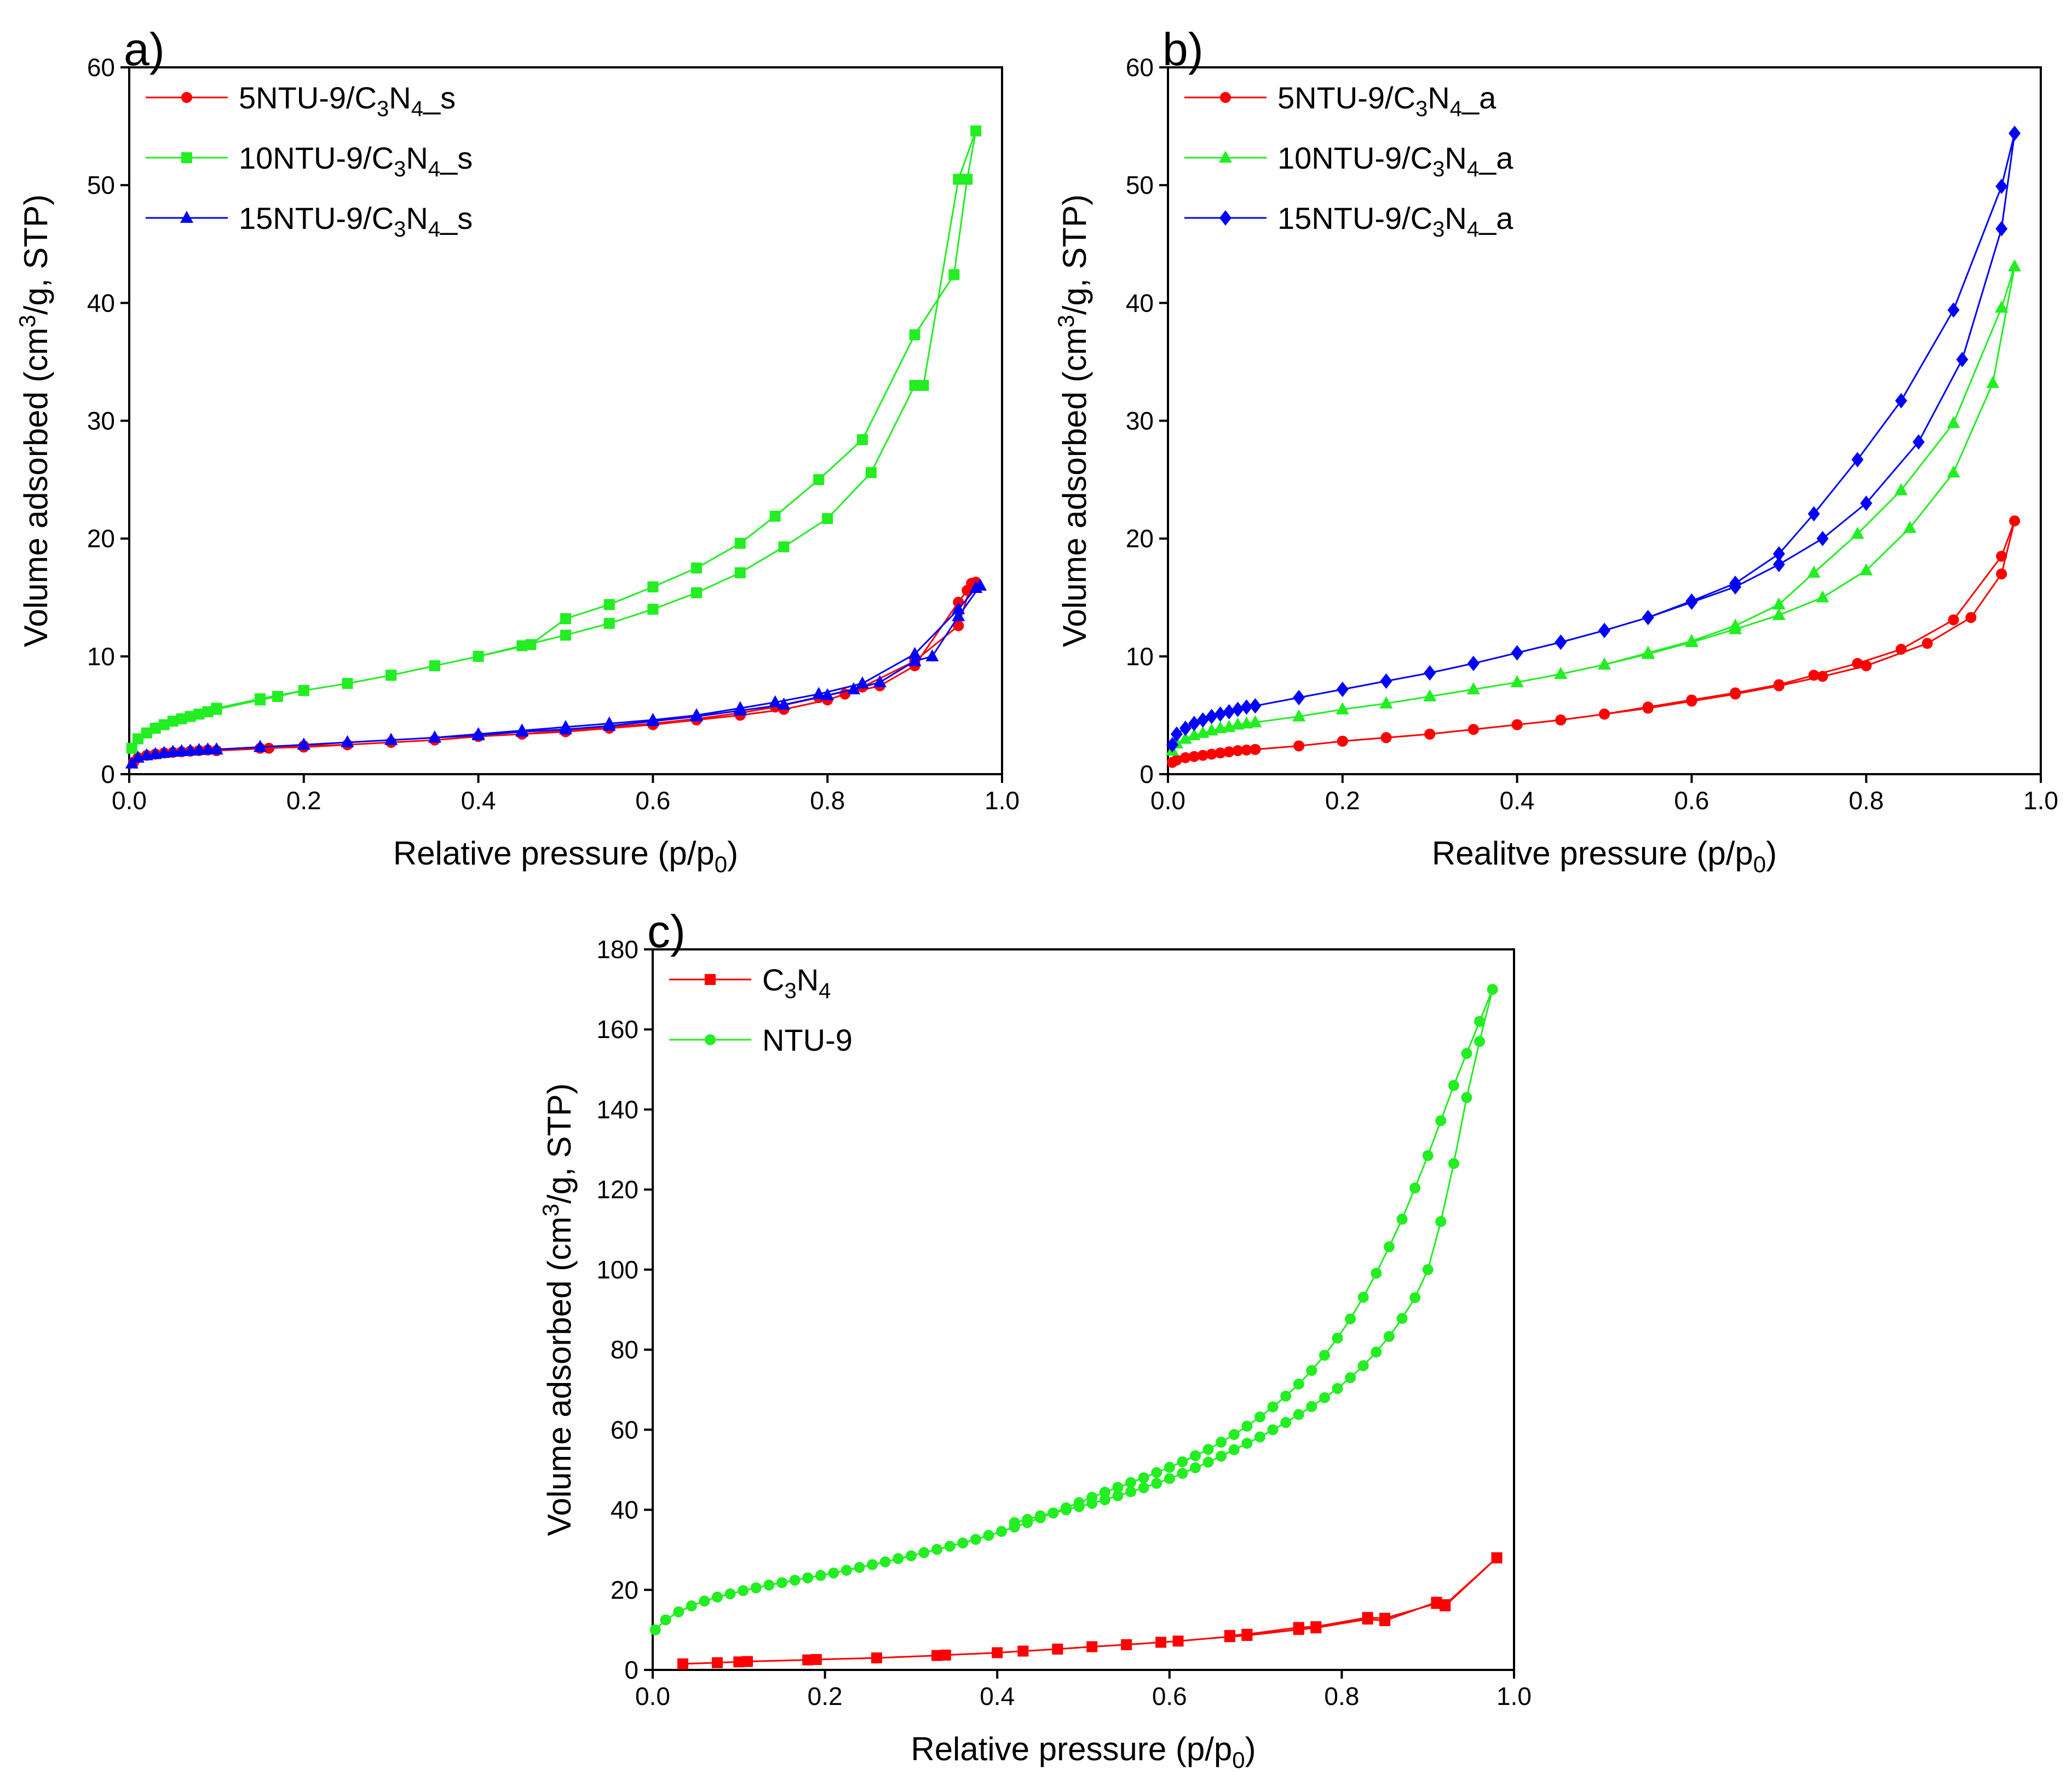 Image resolution: width=2072 pixels, height=1792 pixels. I want to click on x-axis-title: Relative pressure (p/p0), so click(565, 856).